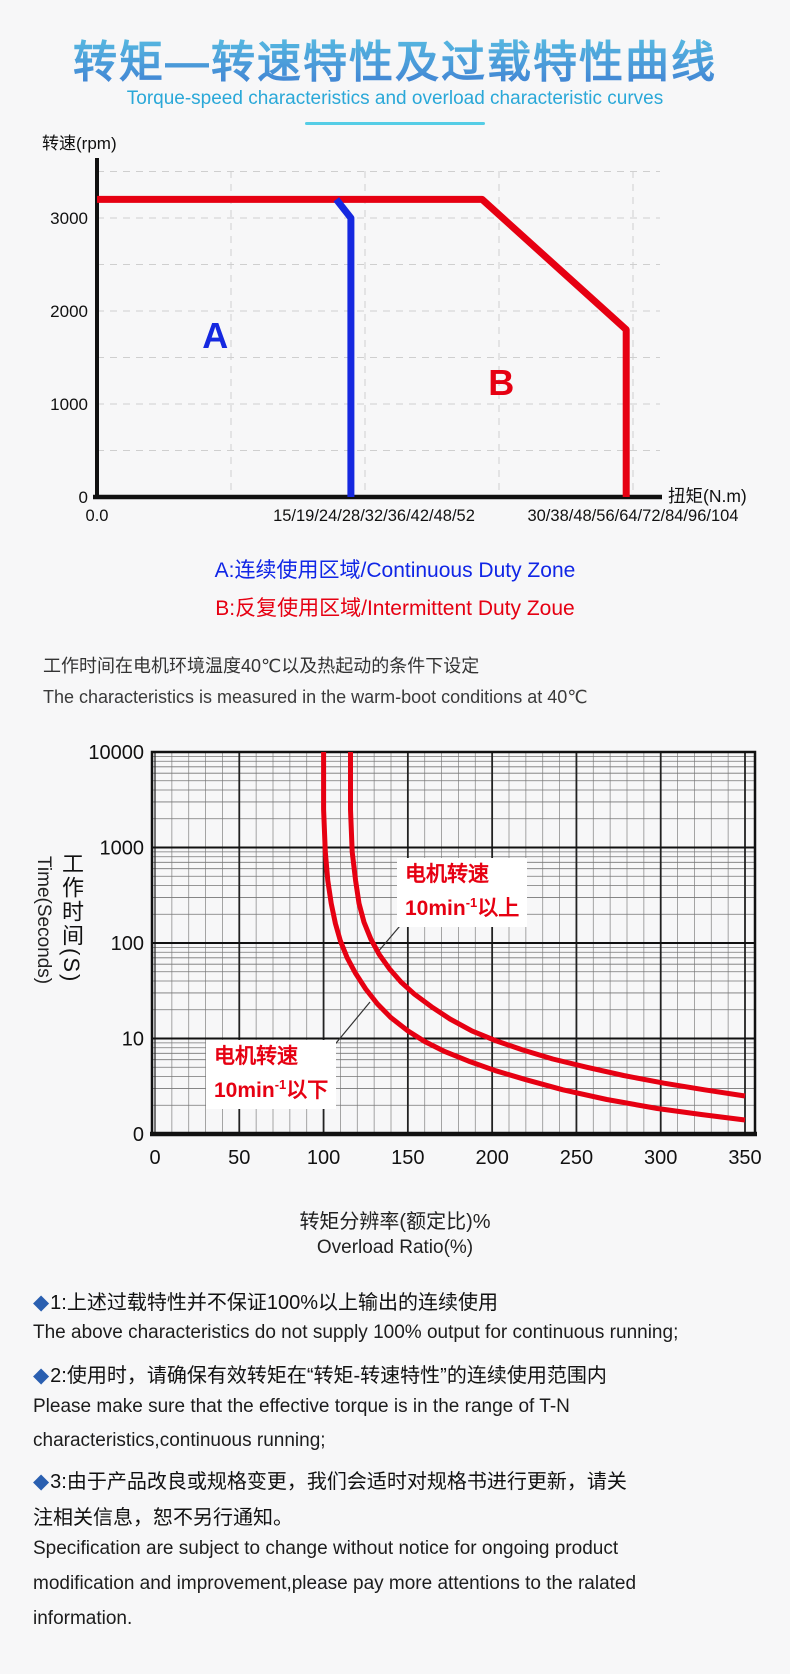  What do you see at coordinates (83, 1618) in the screenshot?
I see `note-3-en-line3: information.` at bounding box center [83, 1618].